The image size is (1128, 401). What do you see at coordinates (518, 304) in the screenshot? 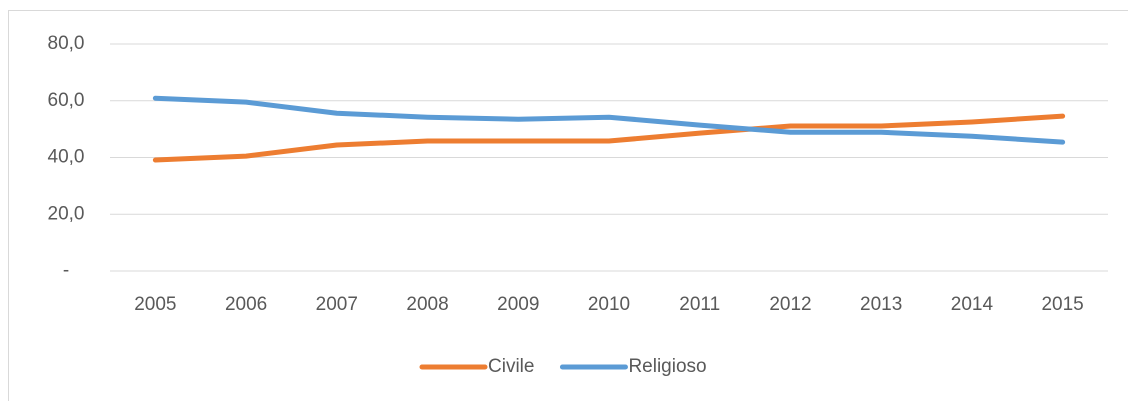
I see `x-tick-label: 2009` at bounding box center [518, 304].